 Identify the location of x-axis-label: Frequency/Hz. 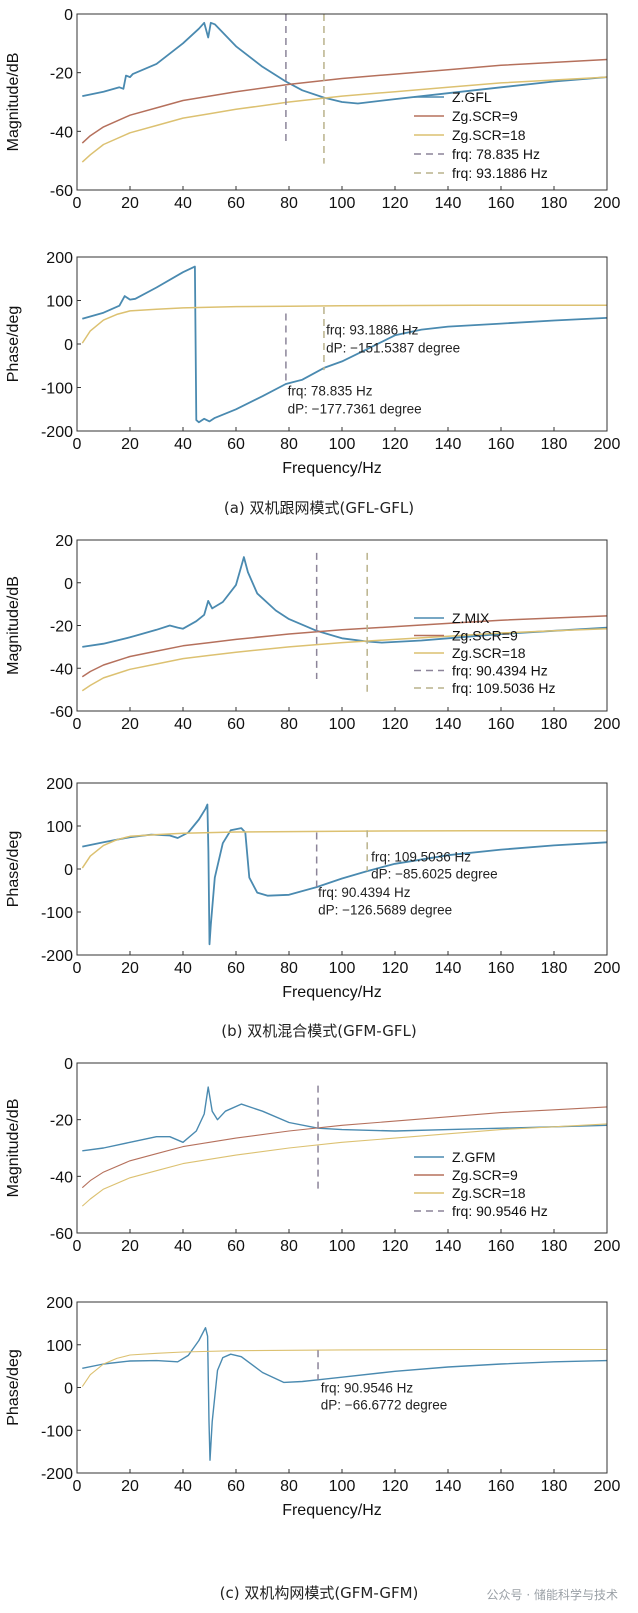
(332, 468).